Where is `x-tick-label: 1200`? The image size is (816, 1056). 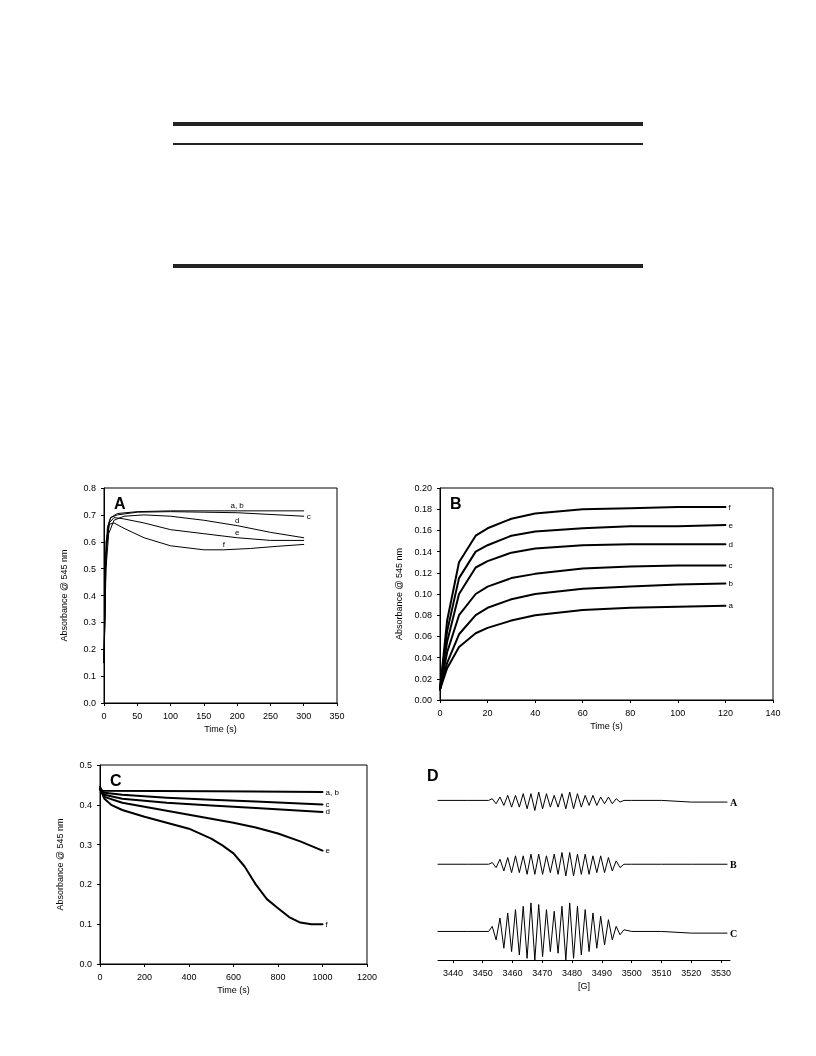 x-tick-label: 1200 is located at coordinates (366, 976).